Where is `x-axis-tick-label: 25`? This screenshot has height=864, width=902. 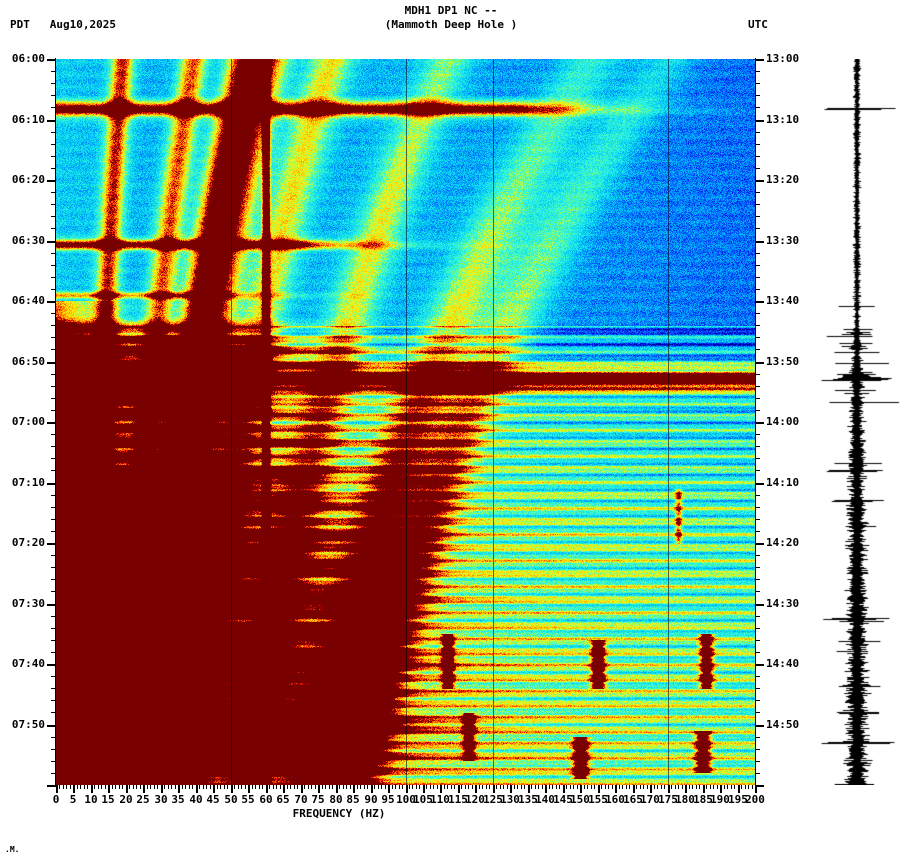
x-axis-tick-label: 25 is located at coordinates (143, 799).